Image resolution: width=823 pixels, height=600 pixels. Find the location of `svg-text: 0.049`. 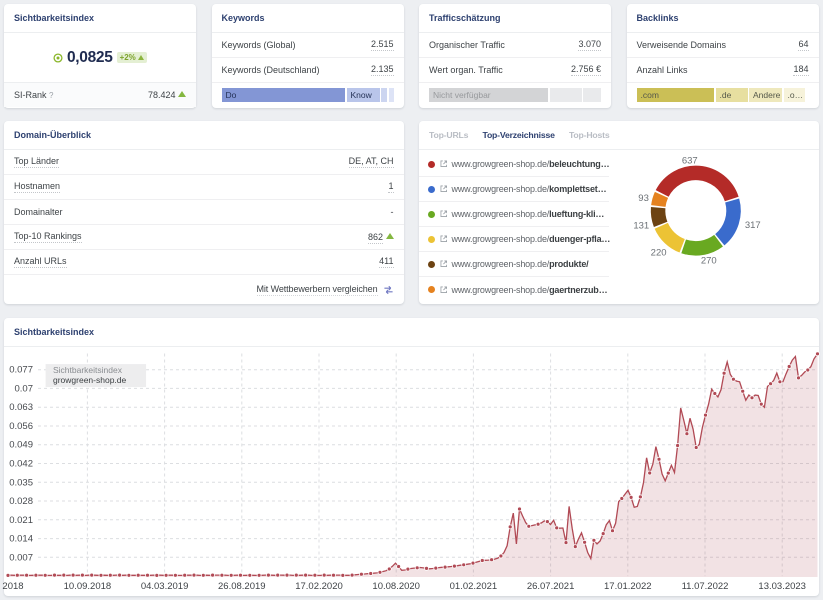

svg-text: 0.049 is located at coordinates (21, 444).